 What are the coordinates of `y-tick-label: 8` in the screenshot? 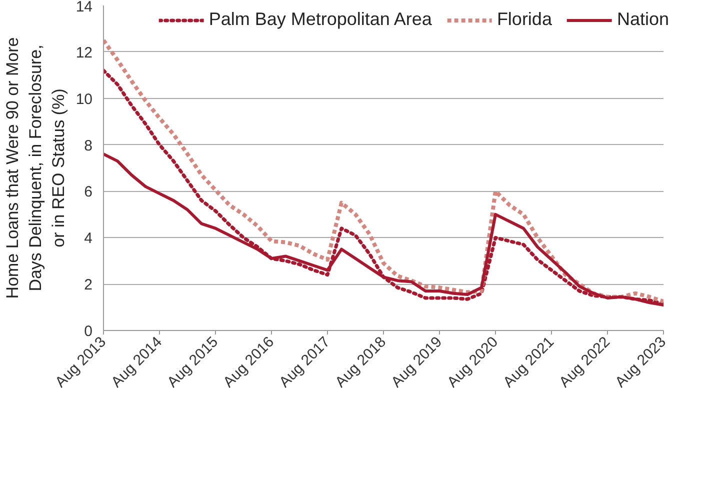 It's located at (88, 145).